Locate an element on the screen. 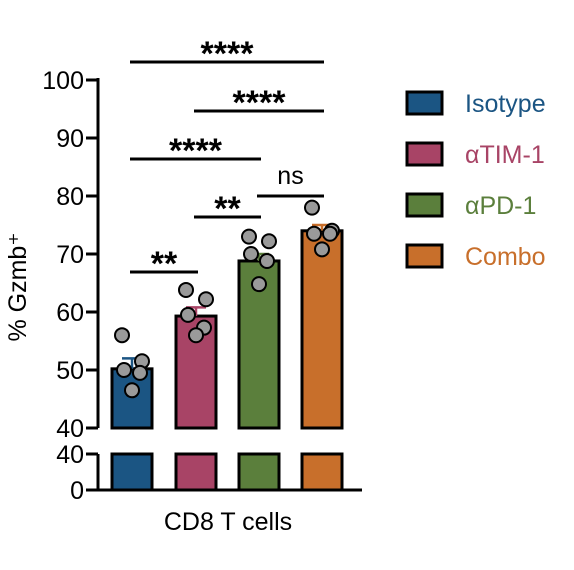  bar-2-lower is located at coordinates (259, 472).